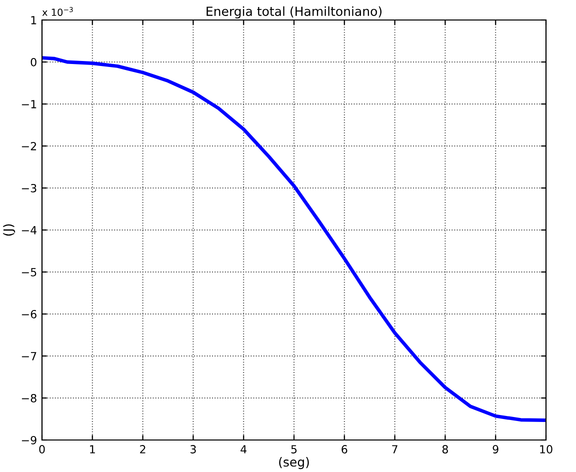 Image resolution: width=576 pixels, height=472 pixels. I want to click on y-tick-label: −1, so click(29, 104).